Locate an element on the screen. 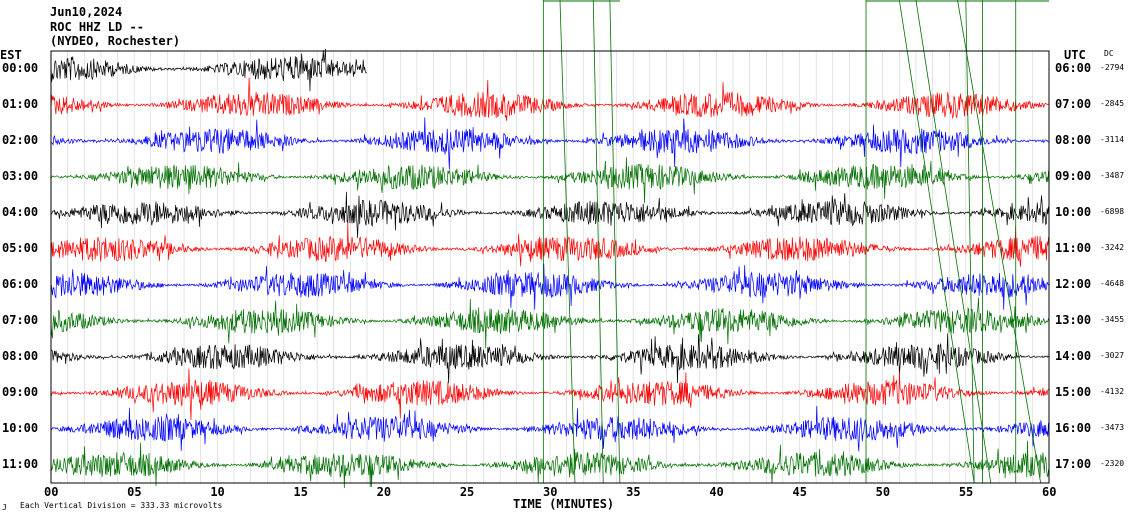  dc-offset-label: -3114 is located at coordinates (1112, 139).